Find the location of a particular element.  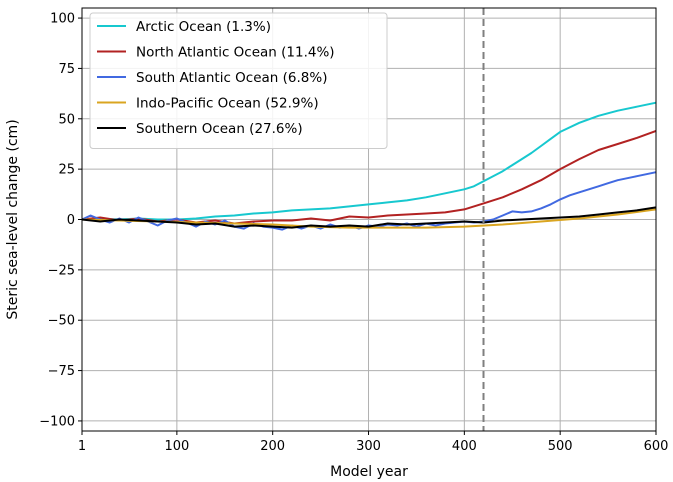

legend-label: Arctic Ocean (1.3%) is located at coordinates (203, 27).